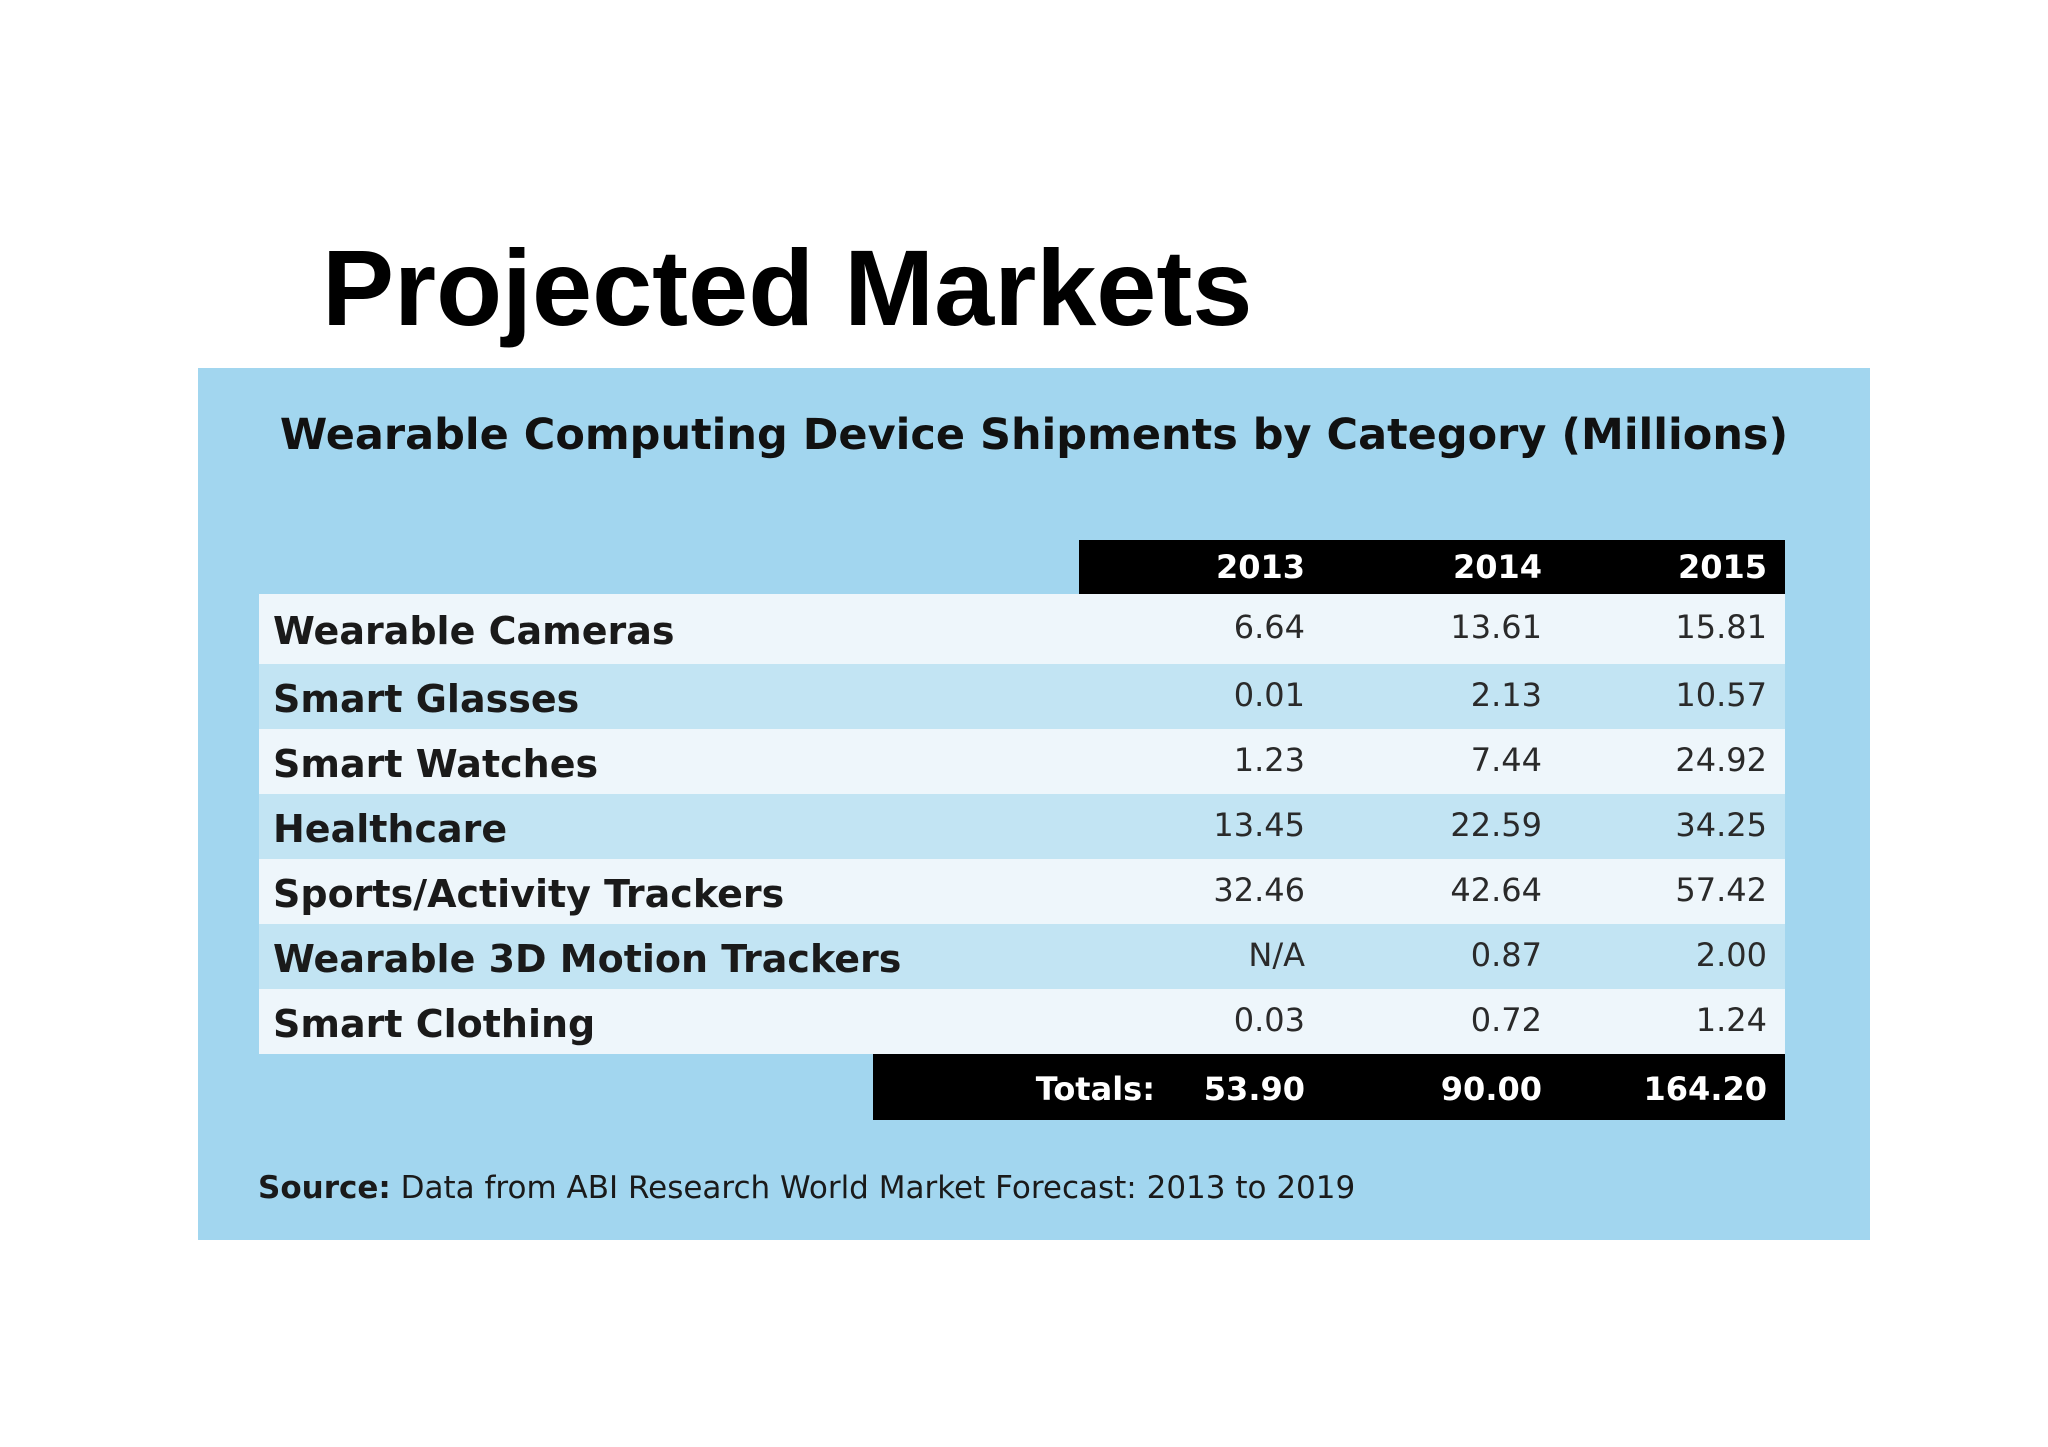 The height and width of the screenshot is (1447, 2048). I want to click on cell-2014: 7.44, so click(1506, 760).